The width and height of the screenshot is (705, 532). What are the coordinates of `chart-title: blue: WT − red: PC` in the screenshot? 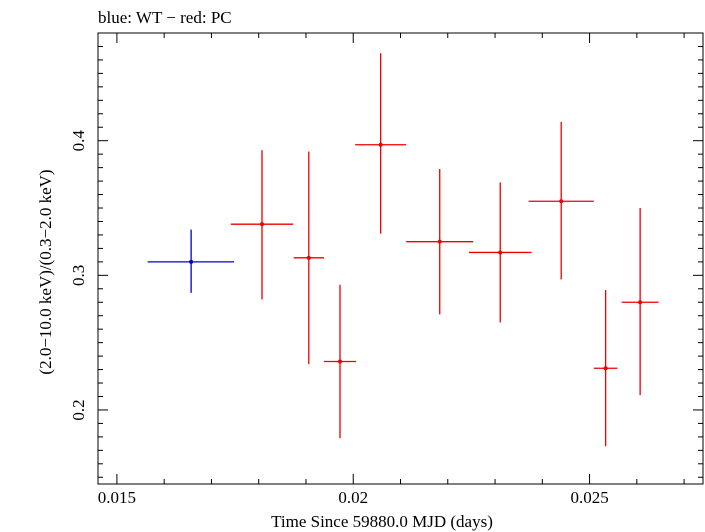 It's located at (165, 17).